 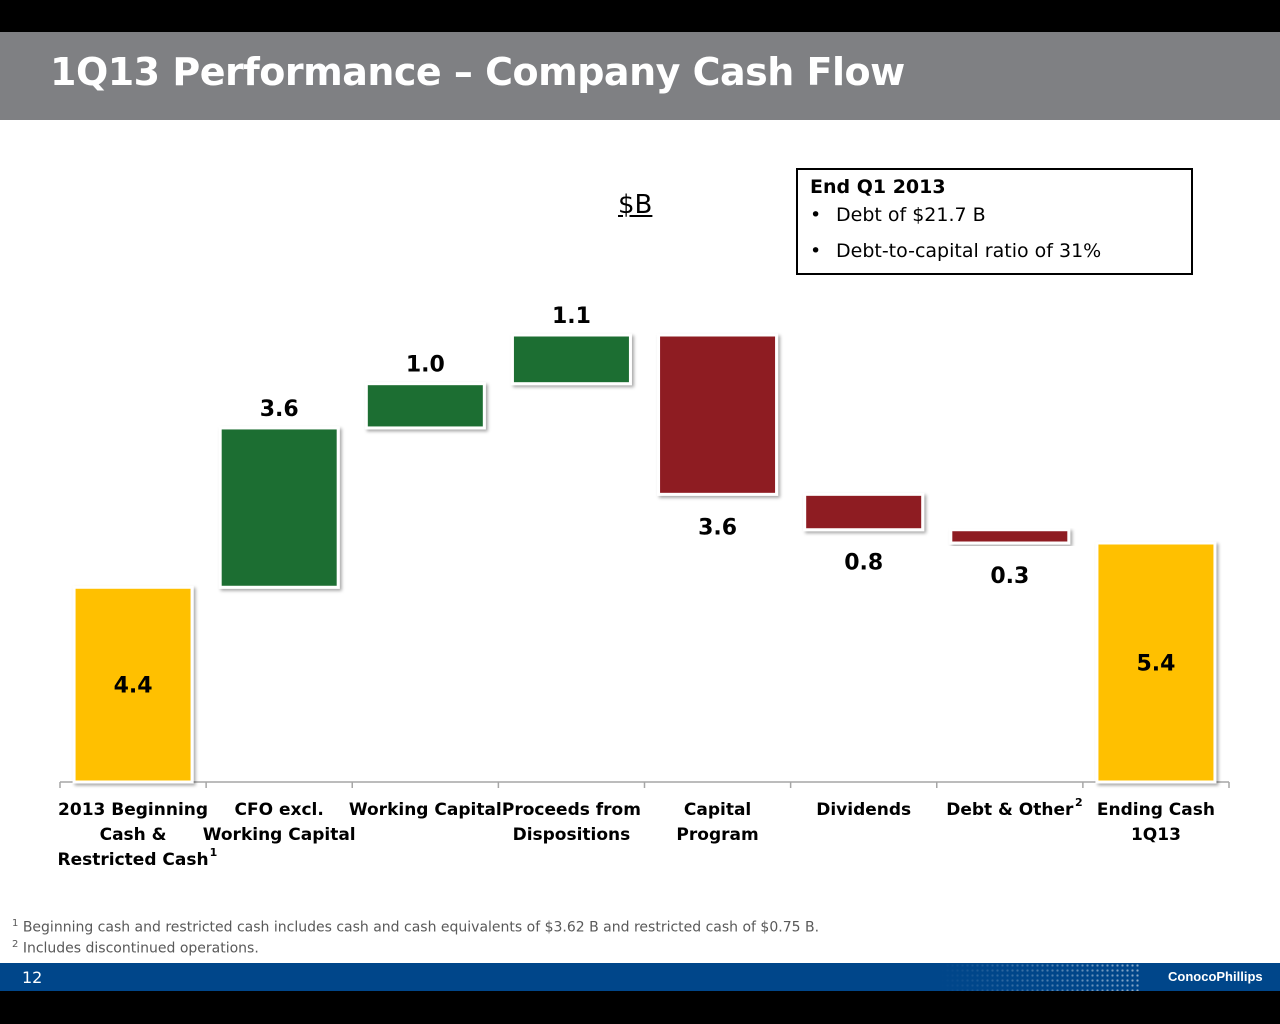 I want to click on category-label: Capital, so click(x=717, y=810).